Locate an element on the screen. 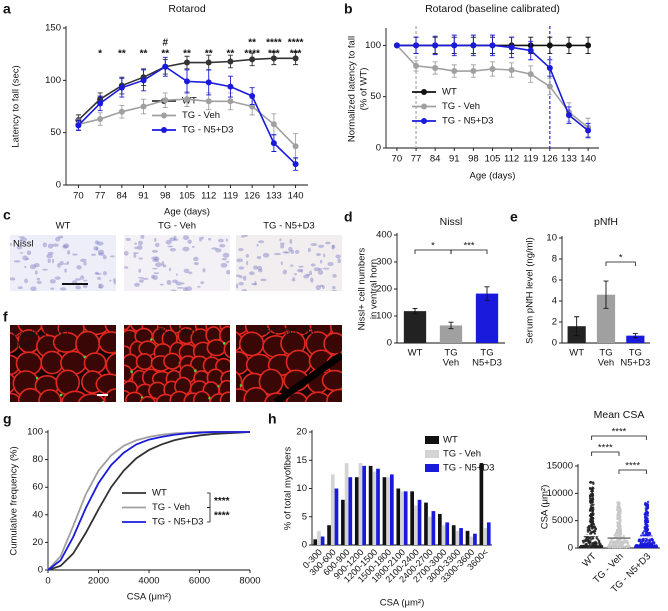 The image size is (668, 611). image-background is located at coordinates (63, 263).